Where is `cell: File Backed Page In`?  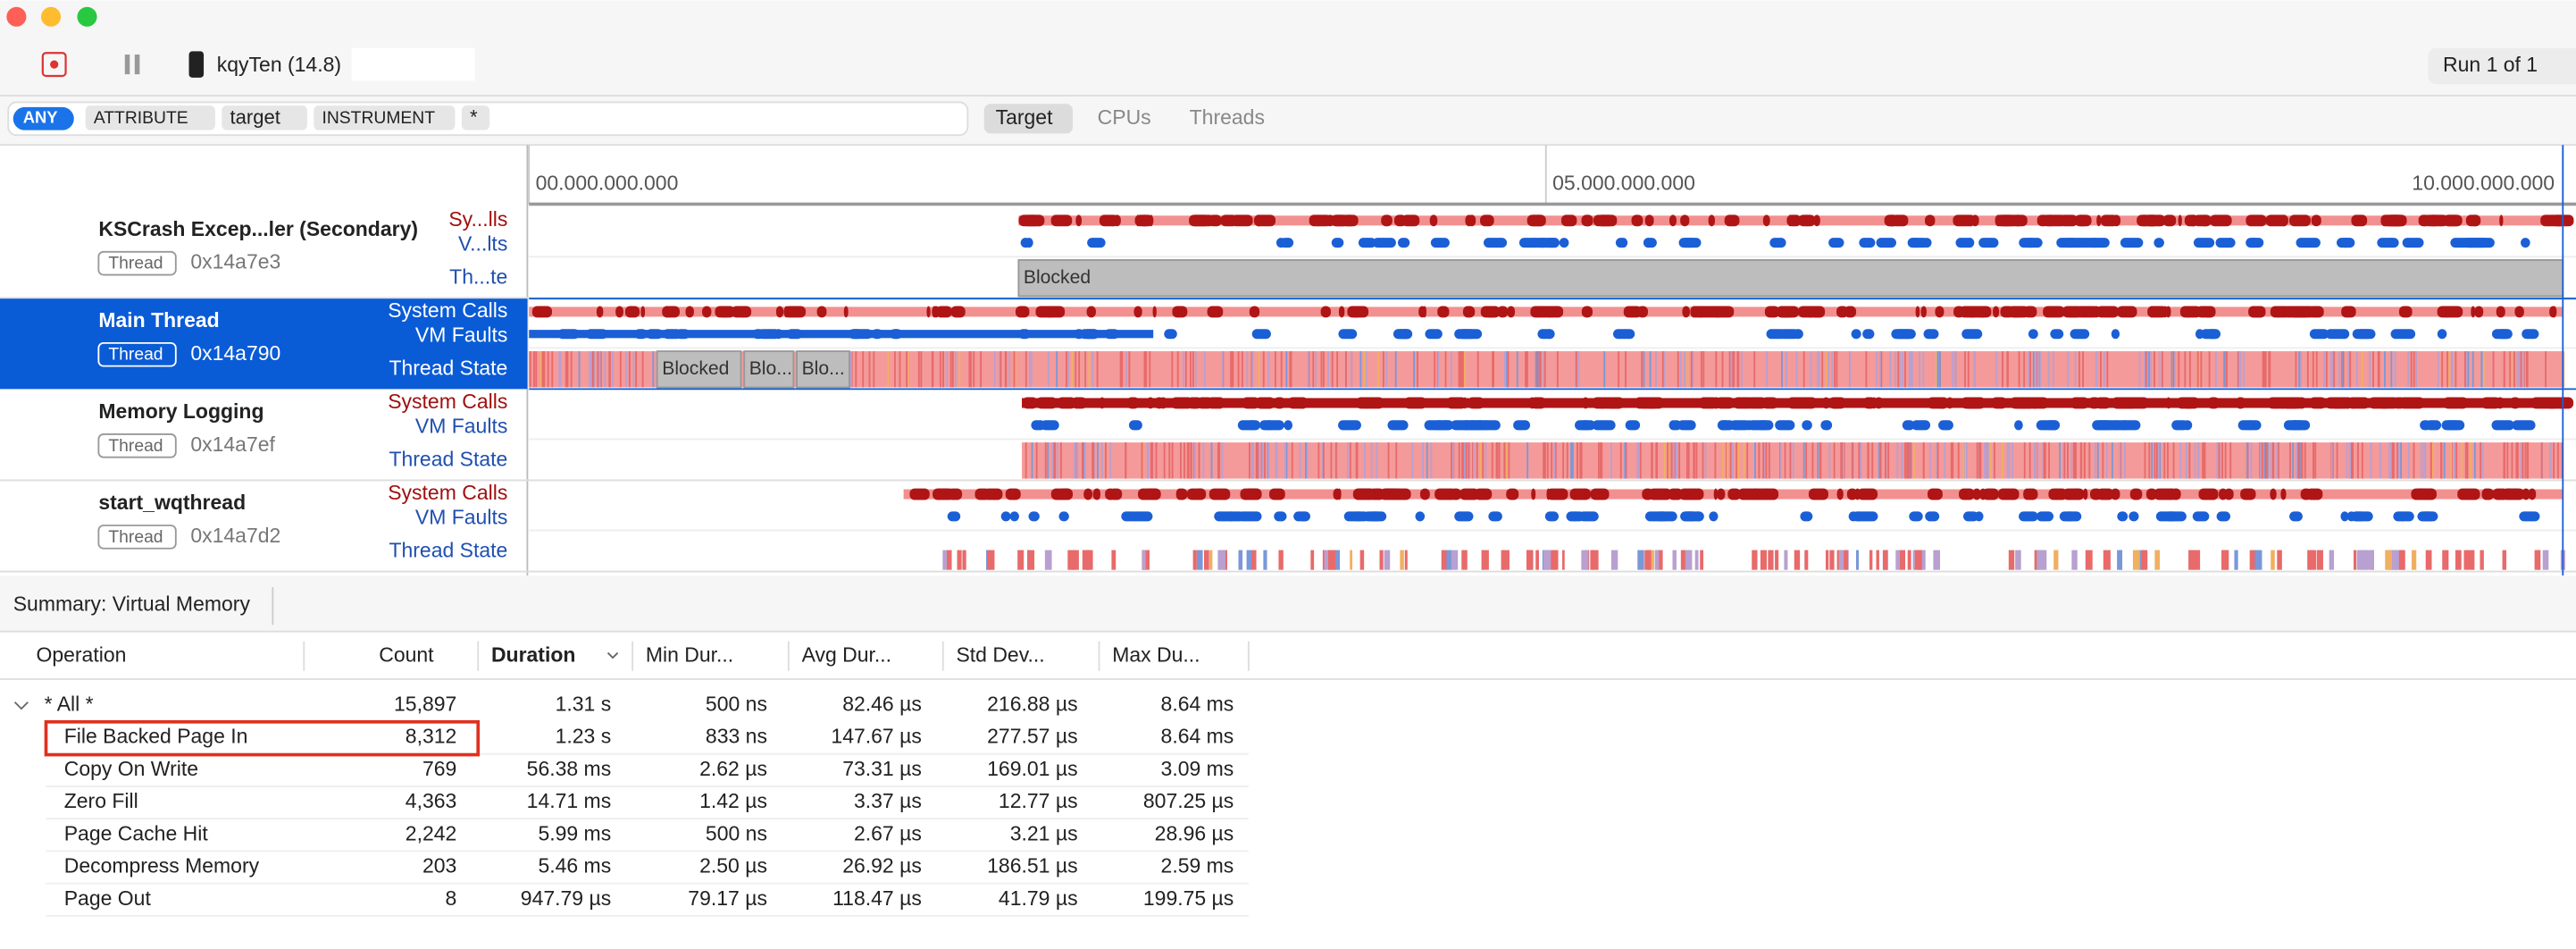
cell: File Backed Page In is located at coordinates (156, 737).